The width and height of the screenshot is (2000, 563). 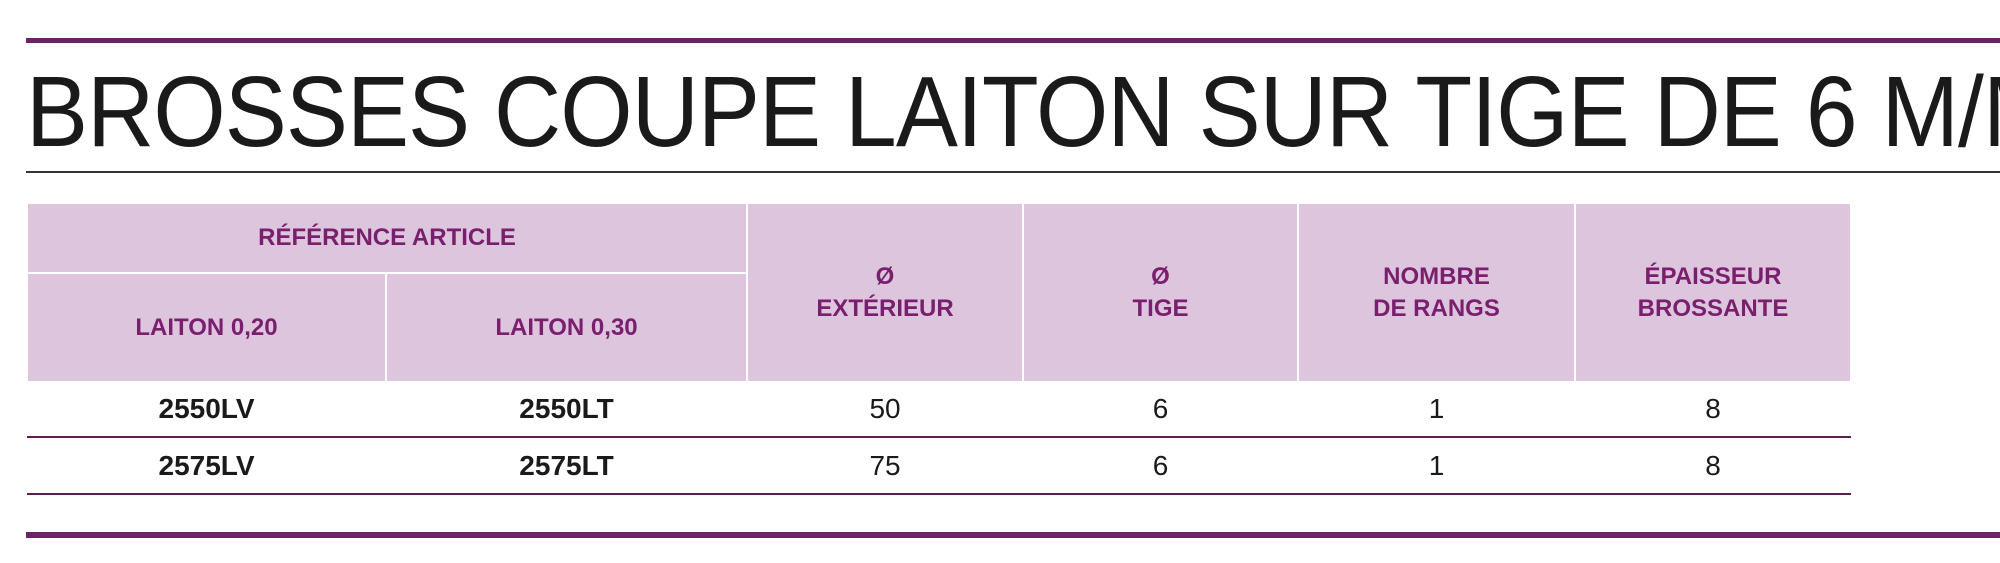 I want to click on column-header: Ø TIGE, so click(x=1161, y=292).